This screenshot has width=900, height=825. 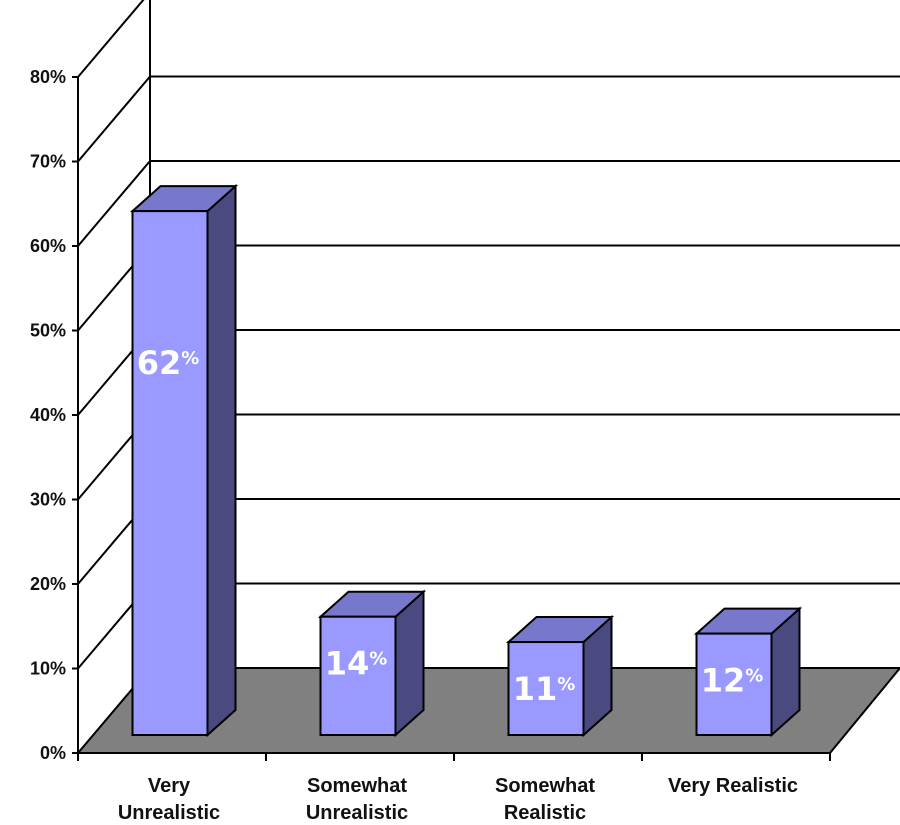 I want to click on y-tick-label: 80%, so click(x=48, y=77).